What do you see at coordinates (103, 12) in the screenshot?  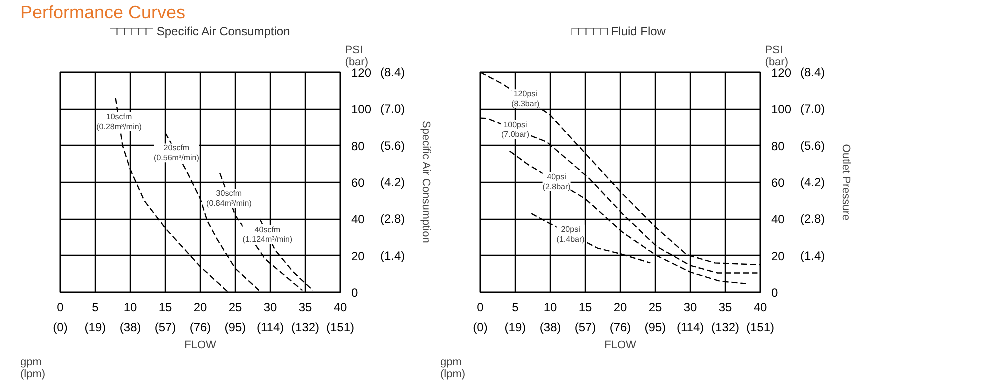 I see `chart-title: Performance Curves` at bounding box center [103, 12].